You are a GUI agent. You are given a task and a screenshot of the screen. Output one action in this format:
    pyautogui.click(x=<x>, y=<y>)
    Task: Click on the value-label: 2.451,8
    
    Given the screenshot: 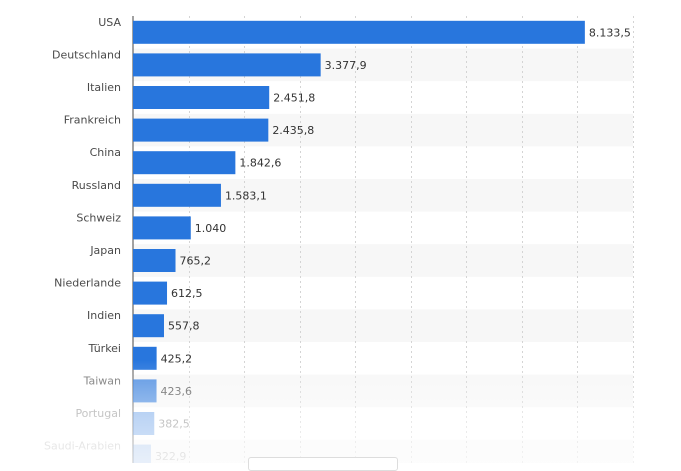 What is the action you would take?
    pyautogui.click(x=294, y=98)
    